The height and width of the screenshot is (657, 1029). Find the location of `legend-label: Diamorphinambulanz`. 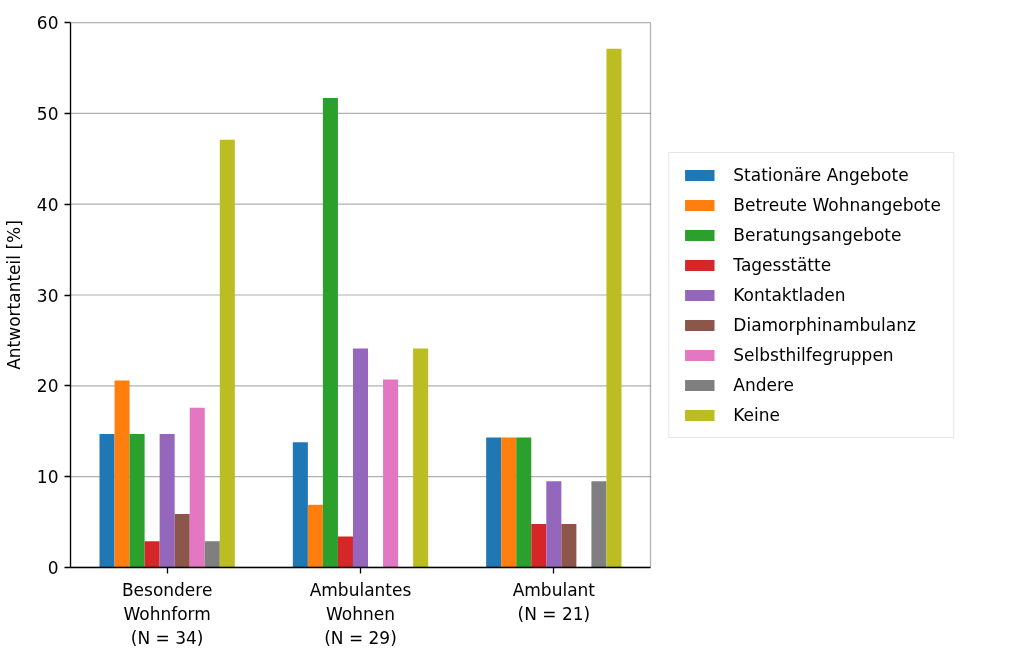

legend-label: Diamorphinambulanz is located at coordinates (824, 324).